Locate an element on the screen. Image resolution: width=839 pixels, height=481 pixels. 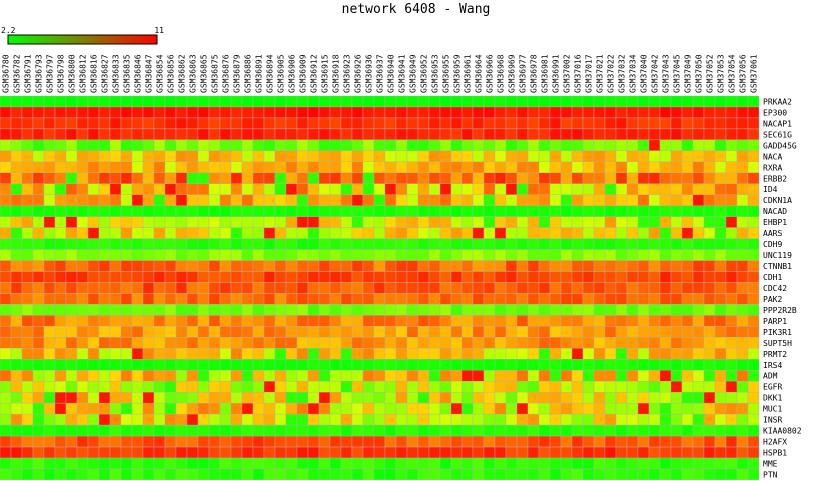
column-label: GSM36969 is located at coordinates (512, 73).